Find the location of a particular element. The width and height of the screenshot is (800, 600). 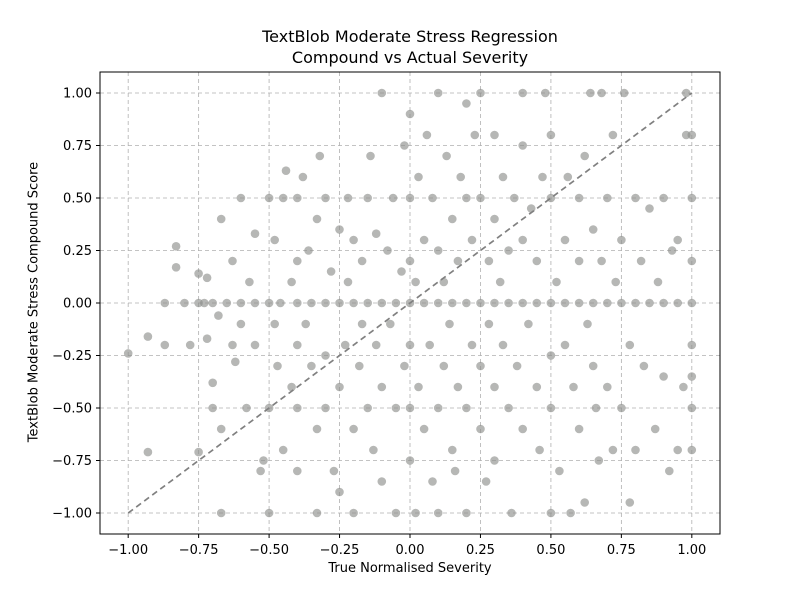

x-tick-label: 0.00 is located at coordinates (410, 550).